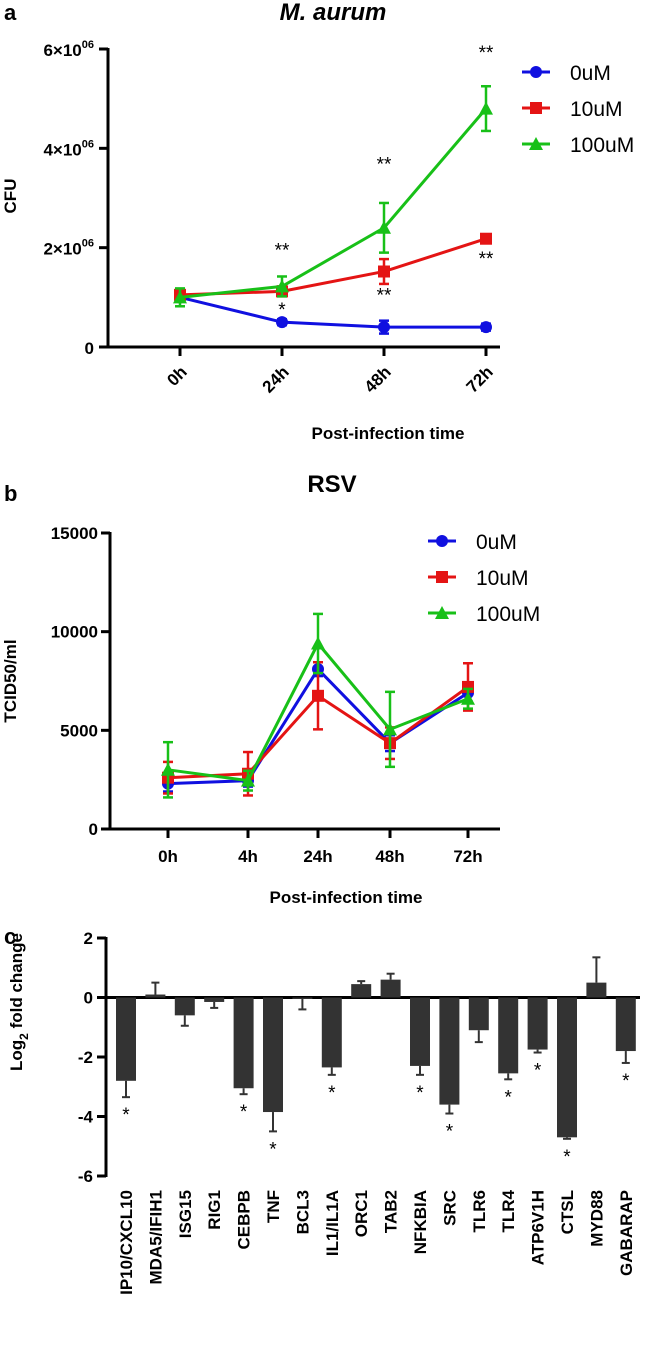 The height and width of the screenshot is (1361, 645). What do you see at coordinates (282, 310) in the screenshot?
I see `panel-a-significance: *` at bounding box center [282, 310].